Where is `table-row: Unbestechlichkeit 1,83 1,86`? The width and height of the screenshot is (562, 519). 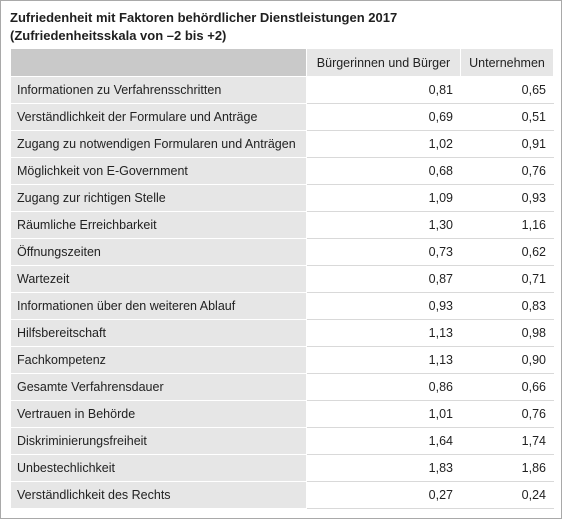 table-row: Unbestechlichkeit 1,83 1,86 is located at coordinates (282, 468).